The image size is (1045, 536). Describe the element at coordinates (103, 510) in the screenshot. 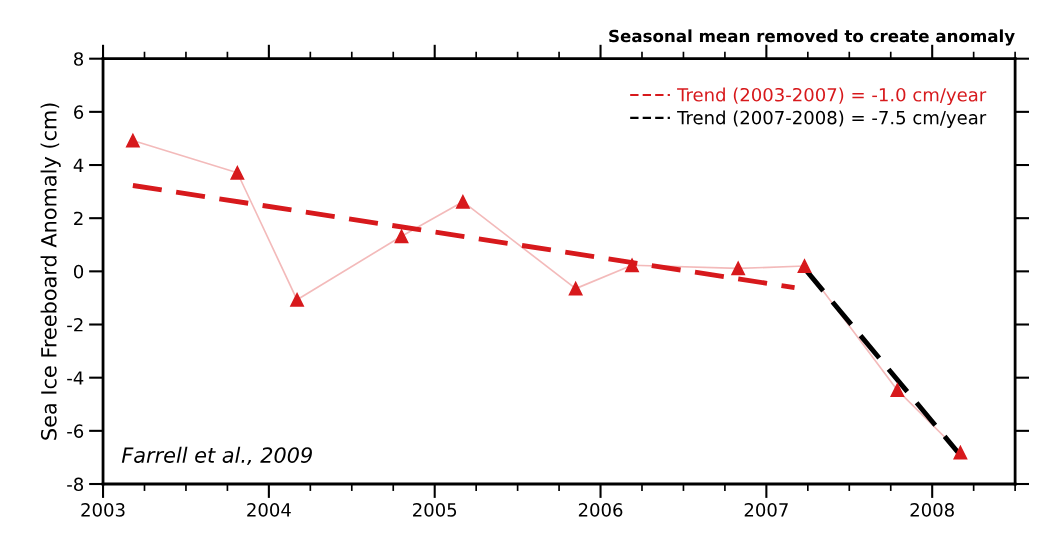

I see `x-tick-label: 2003` at that location.